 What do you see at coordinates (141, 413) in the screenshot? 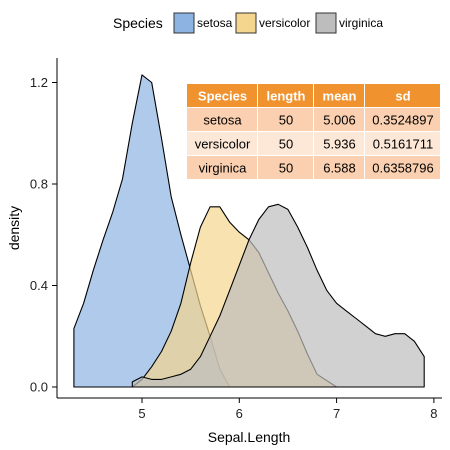
I see `x-tick-label: 5` at bounding box center [141, 413].